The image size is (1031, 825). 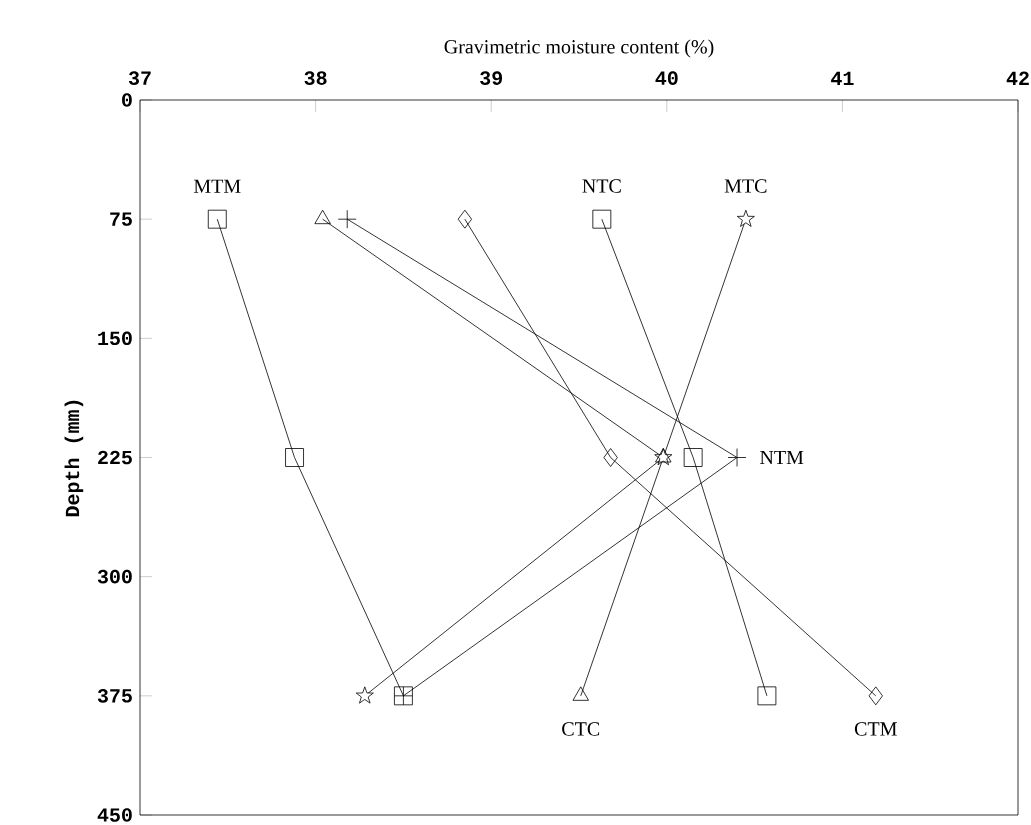 What do you see at coordinates (114, 576) in the screenshot?
I see `y-tick-label: 300` at bounding box center [114, 576].